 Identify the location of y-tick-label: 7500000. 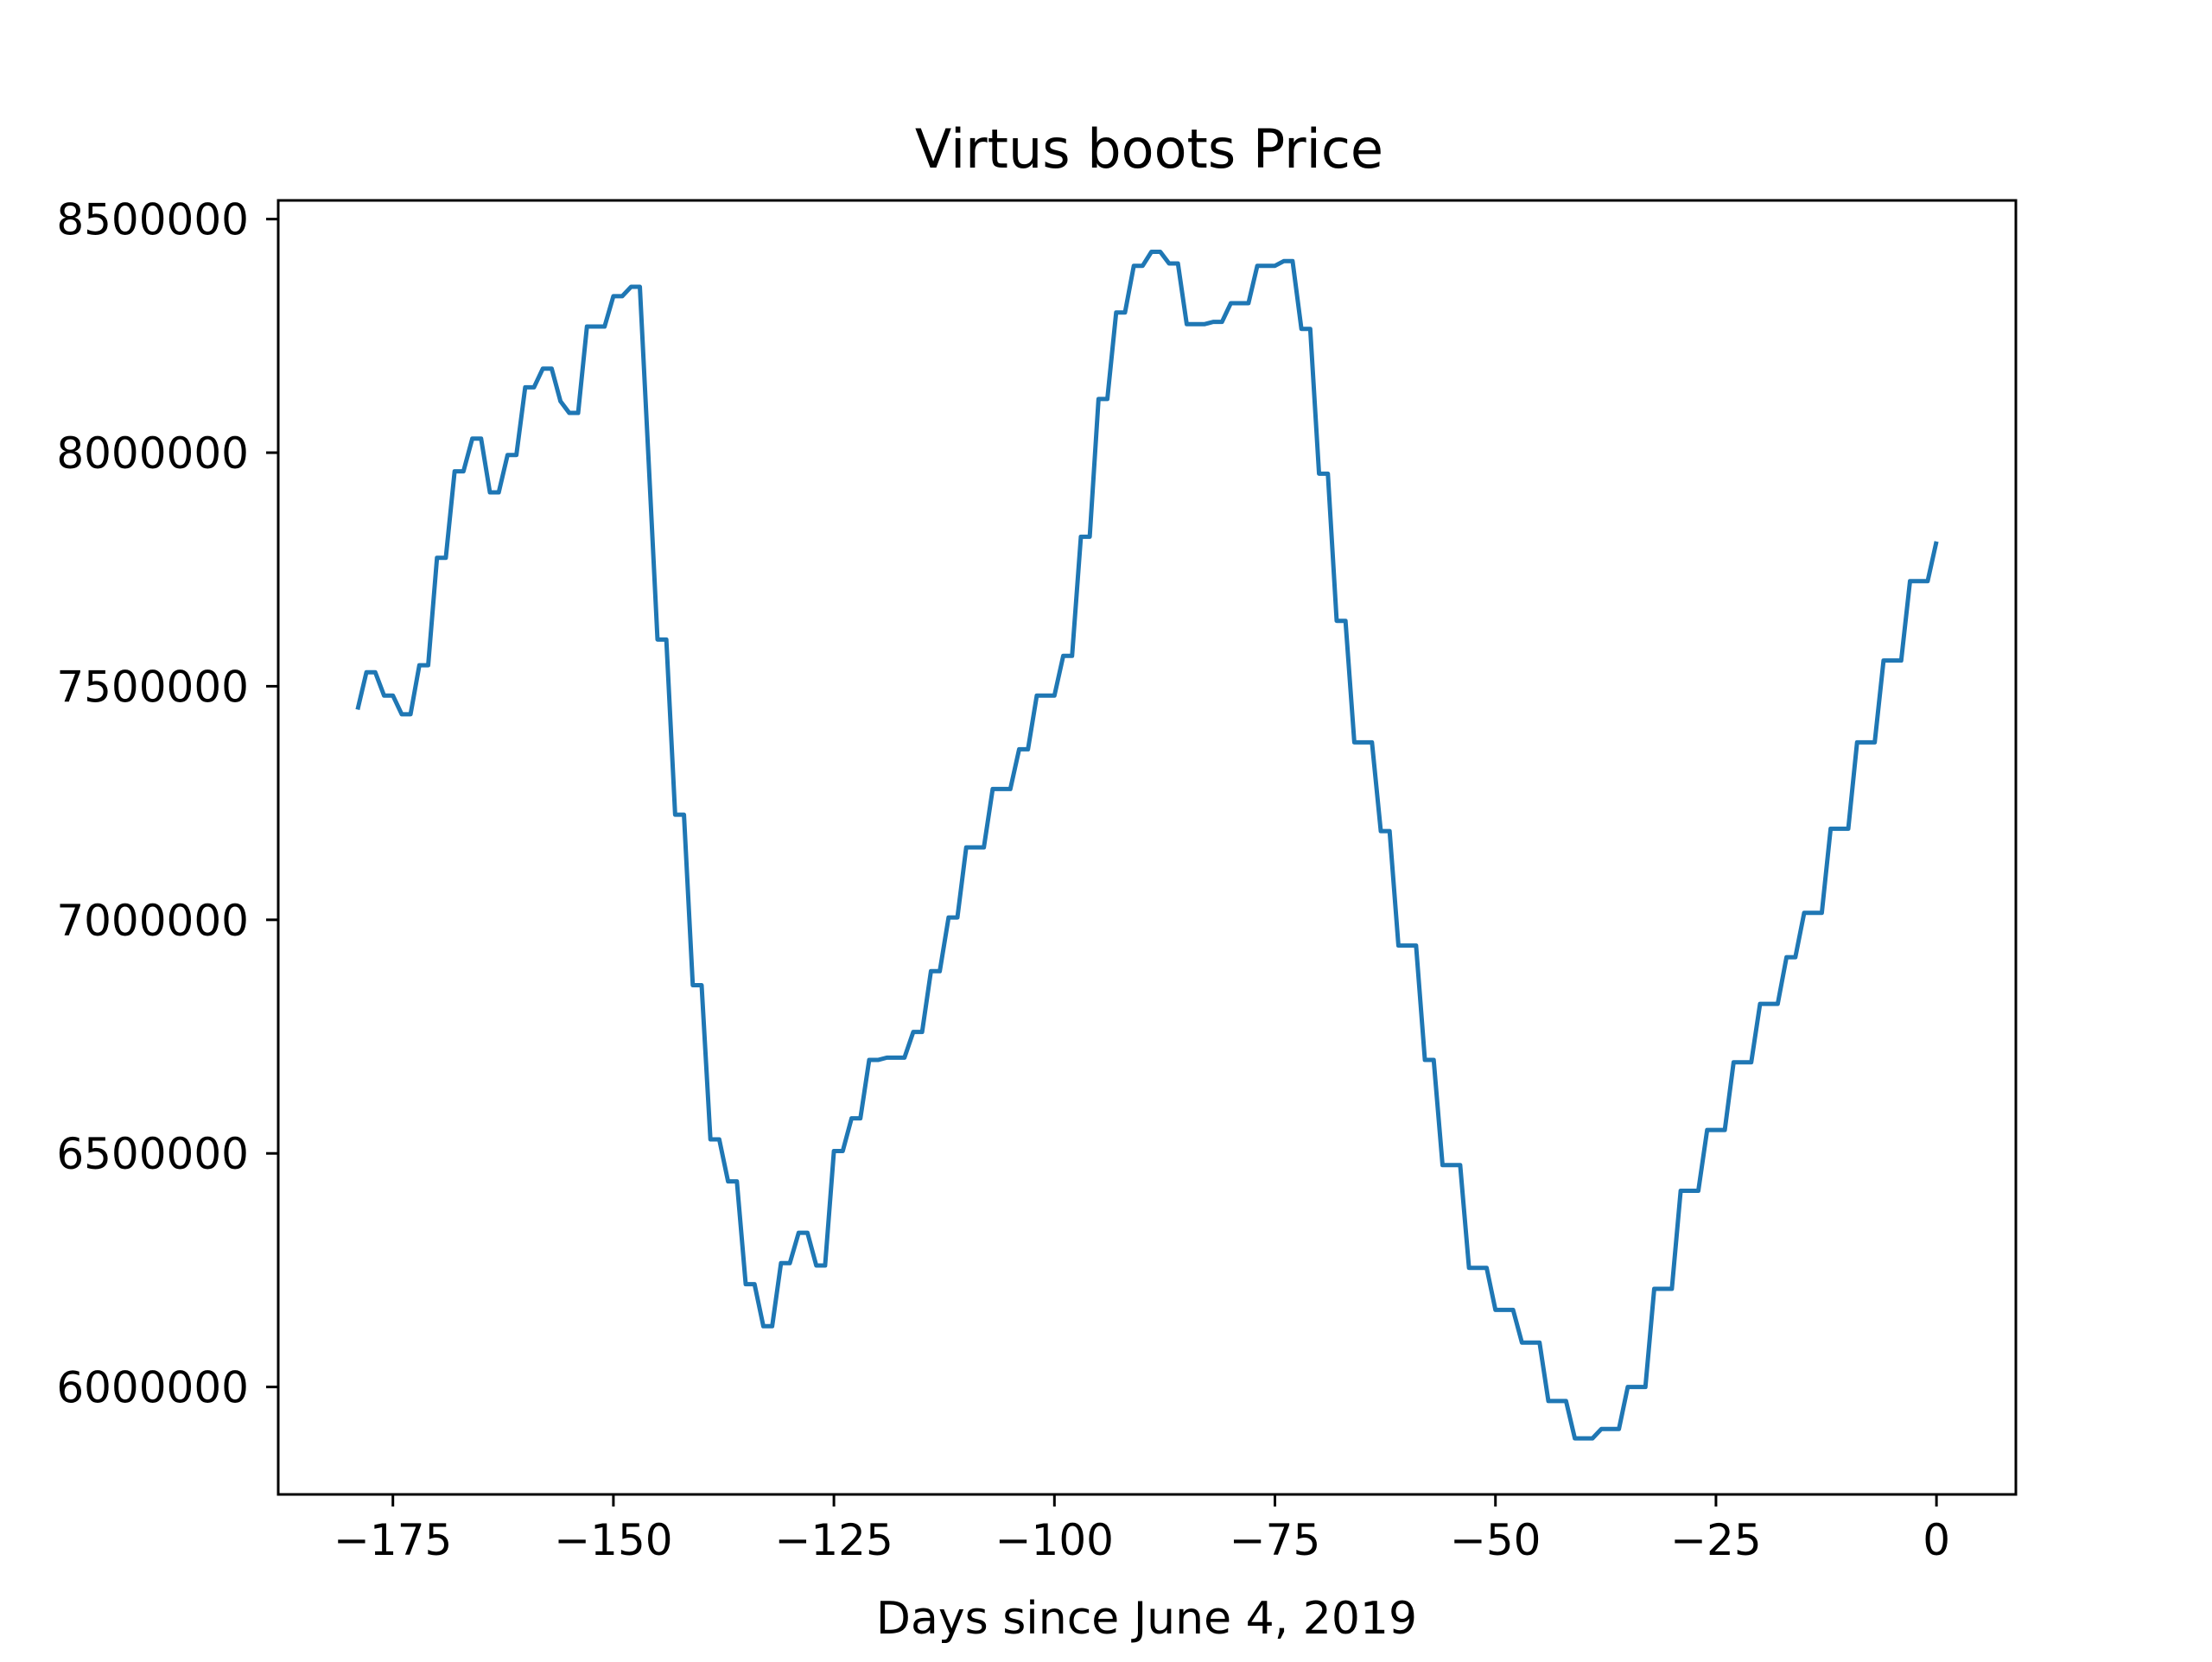
(152, 687).